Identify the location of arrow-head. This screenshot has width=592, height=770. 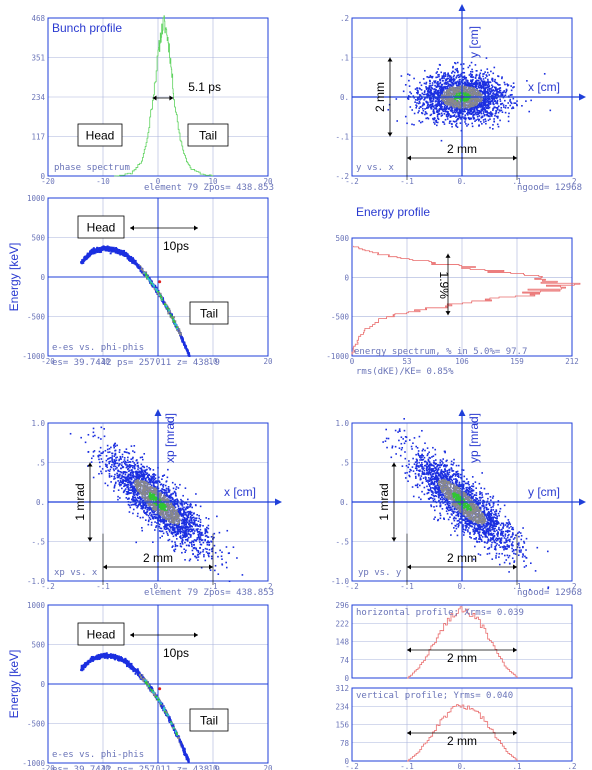
(171, 98).